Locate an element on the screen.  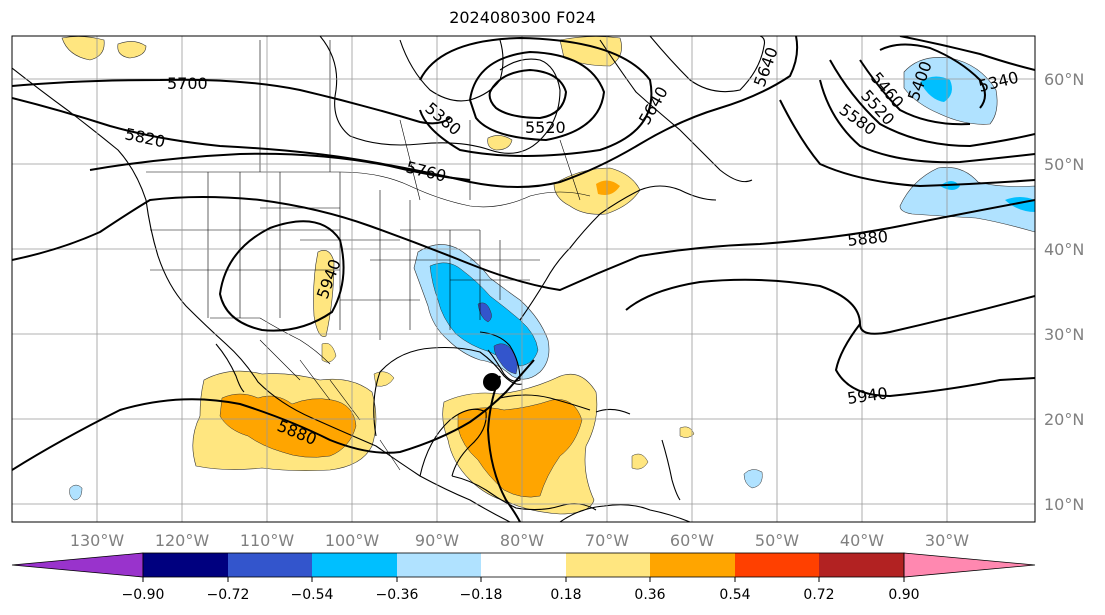
lon-tick-label: 60°W is located at coordinates (692, 540).